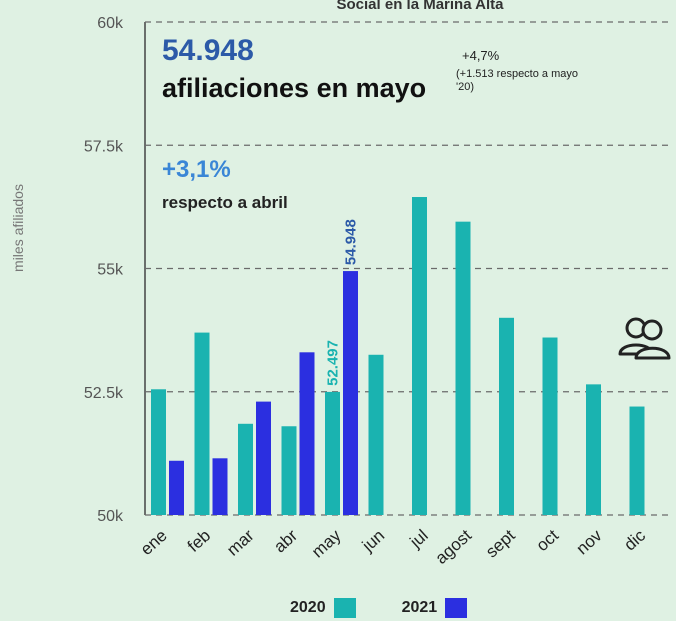 This screenshot has height=621, width=676. I want to click on headline-number: 54.948, so click(208, 50).